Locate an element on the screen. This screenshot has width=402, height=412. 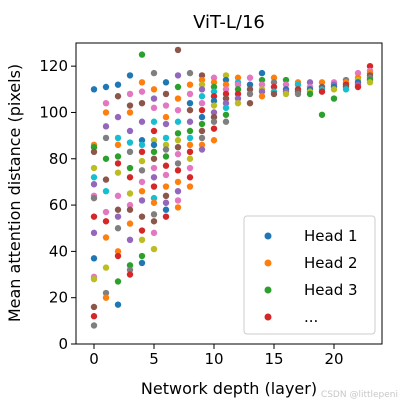
legend-marker is located at coordinates (268, 290).